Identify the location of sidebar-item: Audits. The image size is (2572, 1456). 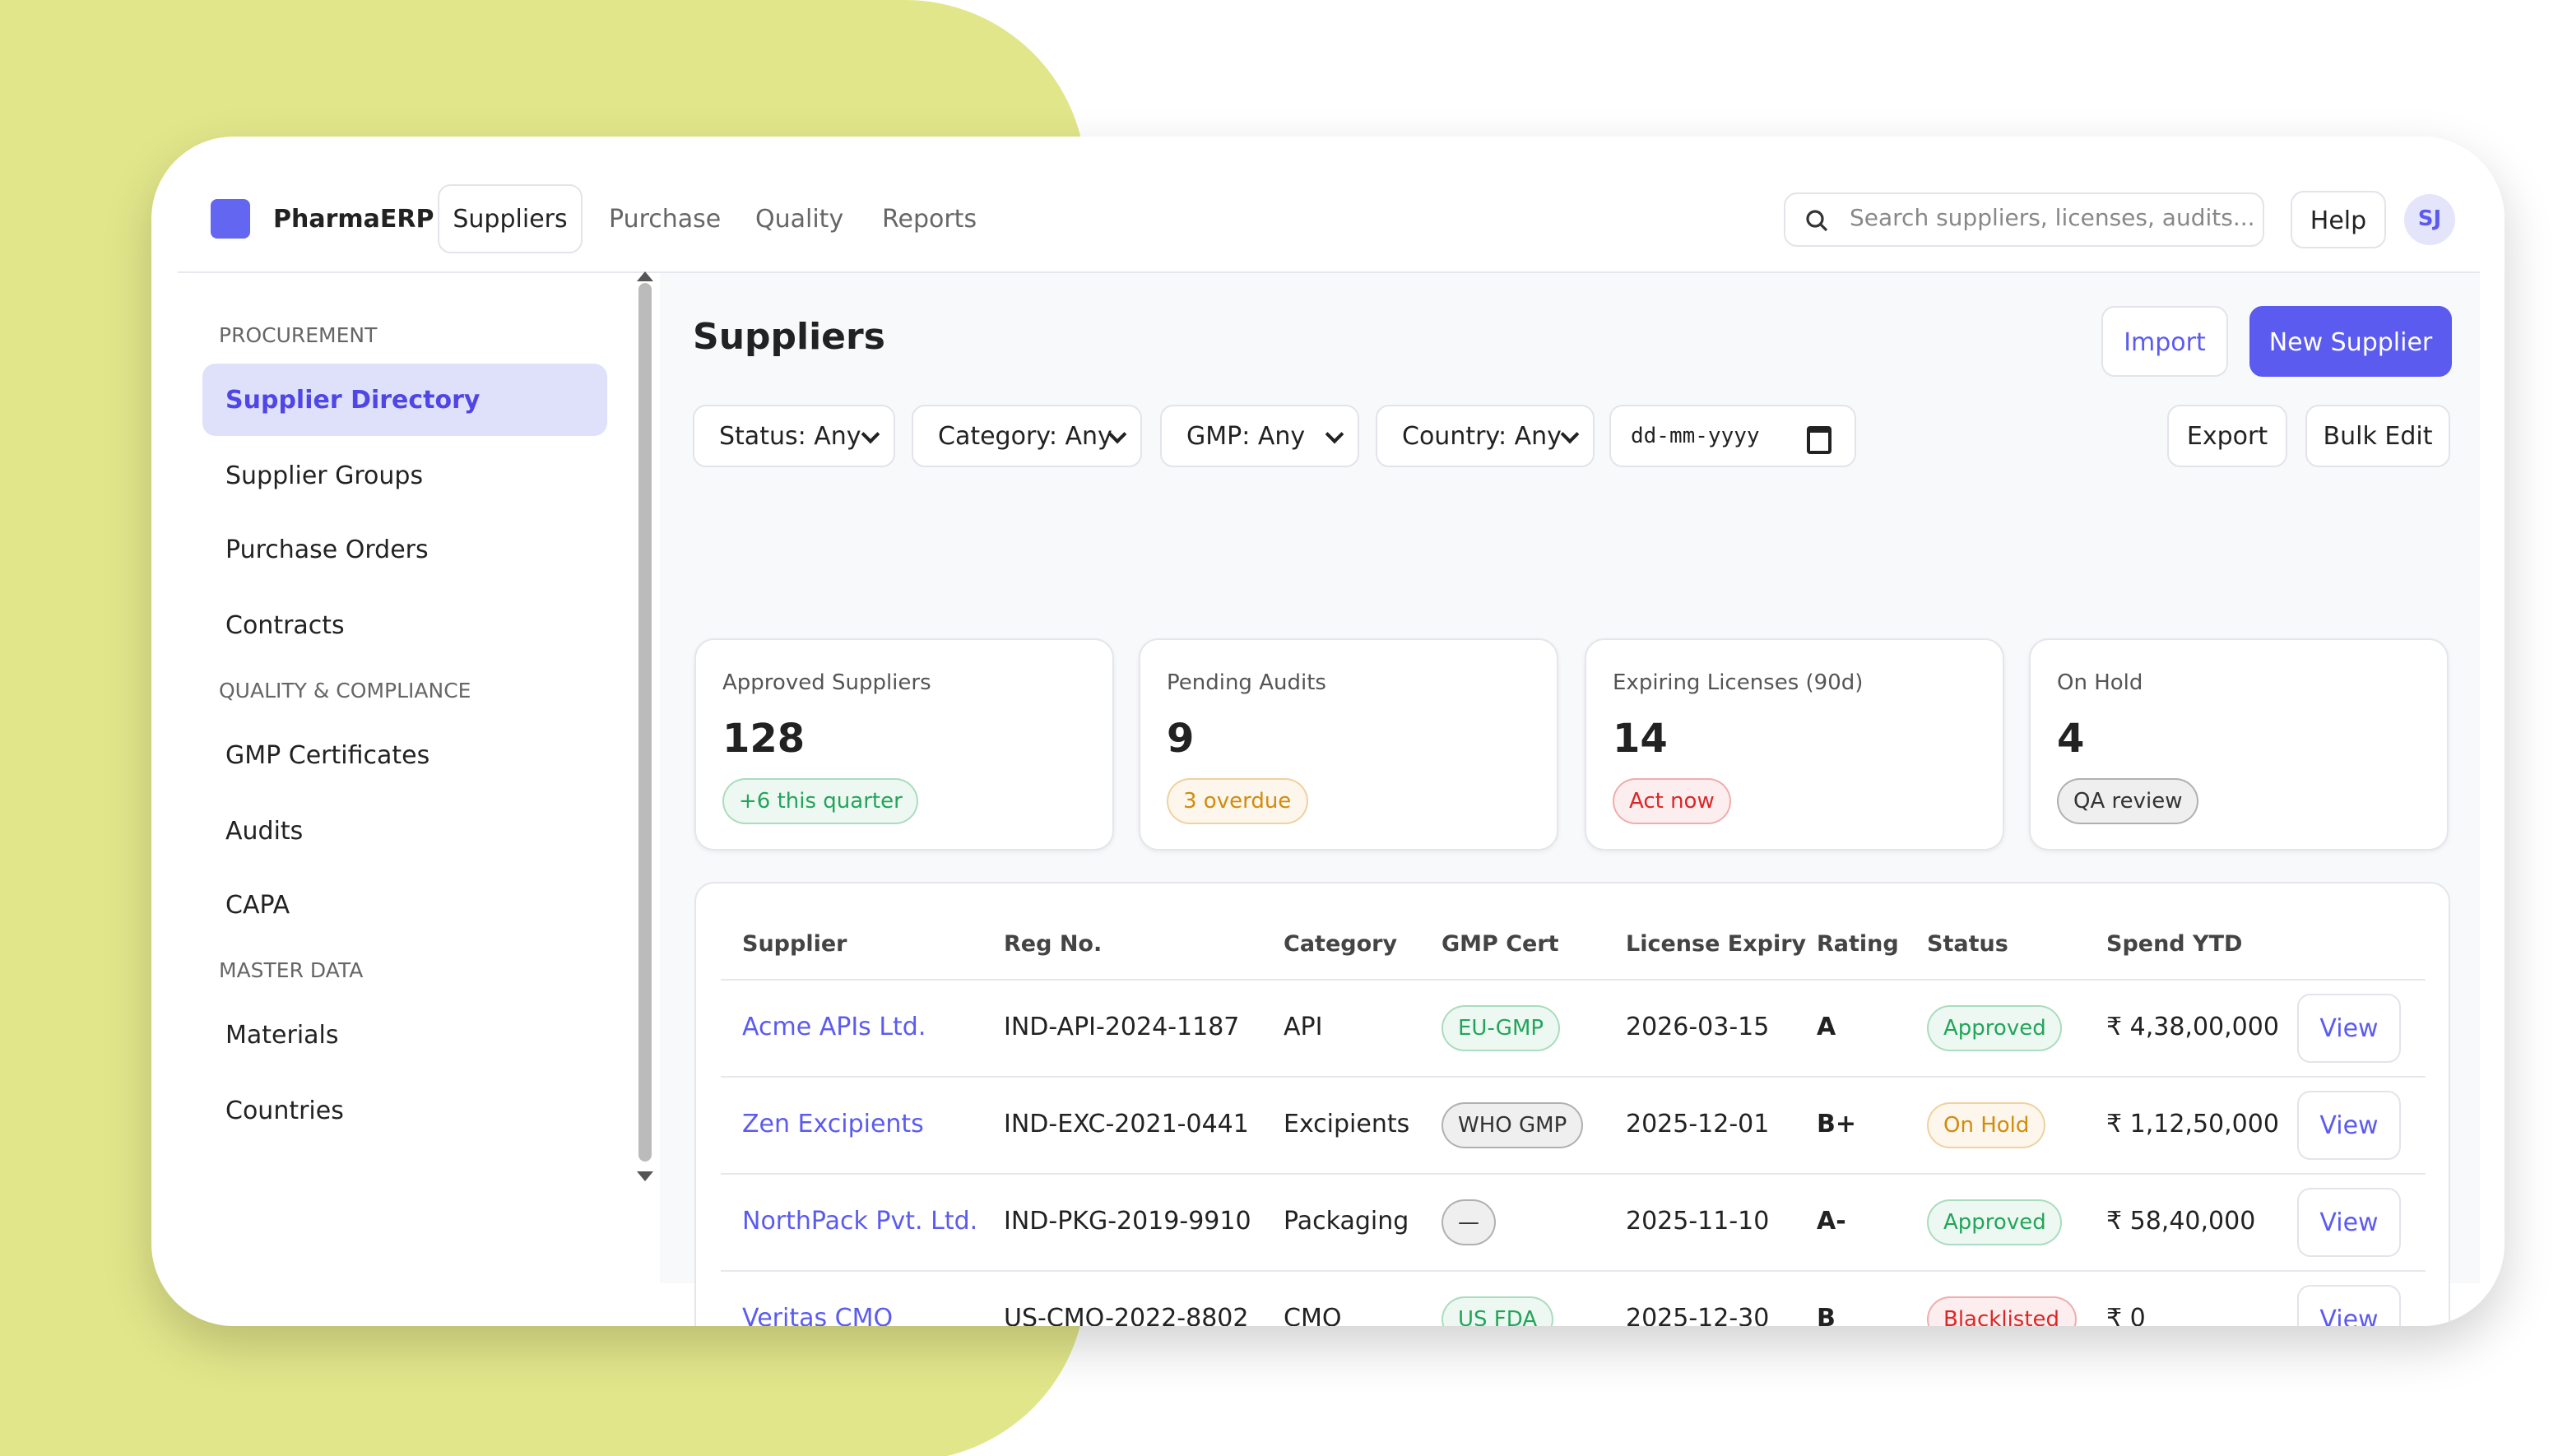
(264, 830).